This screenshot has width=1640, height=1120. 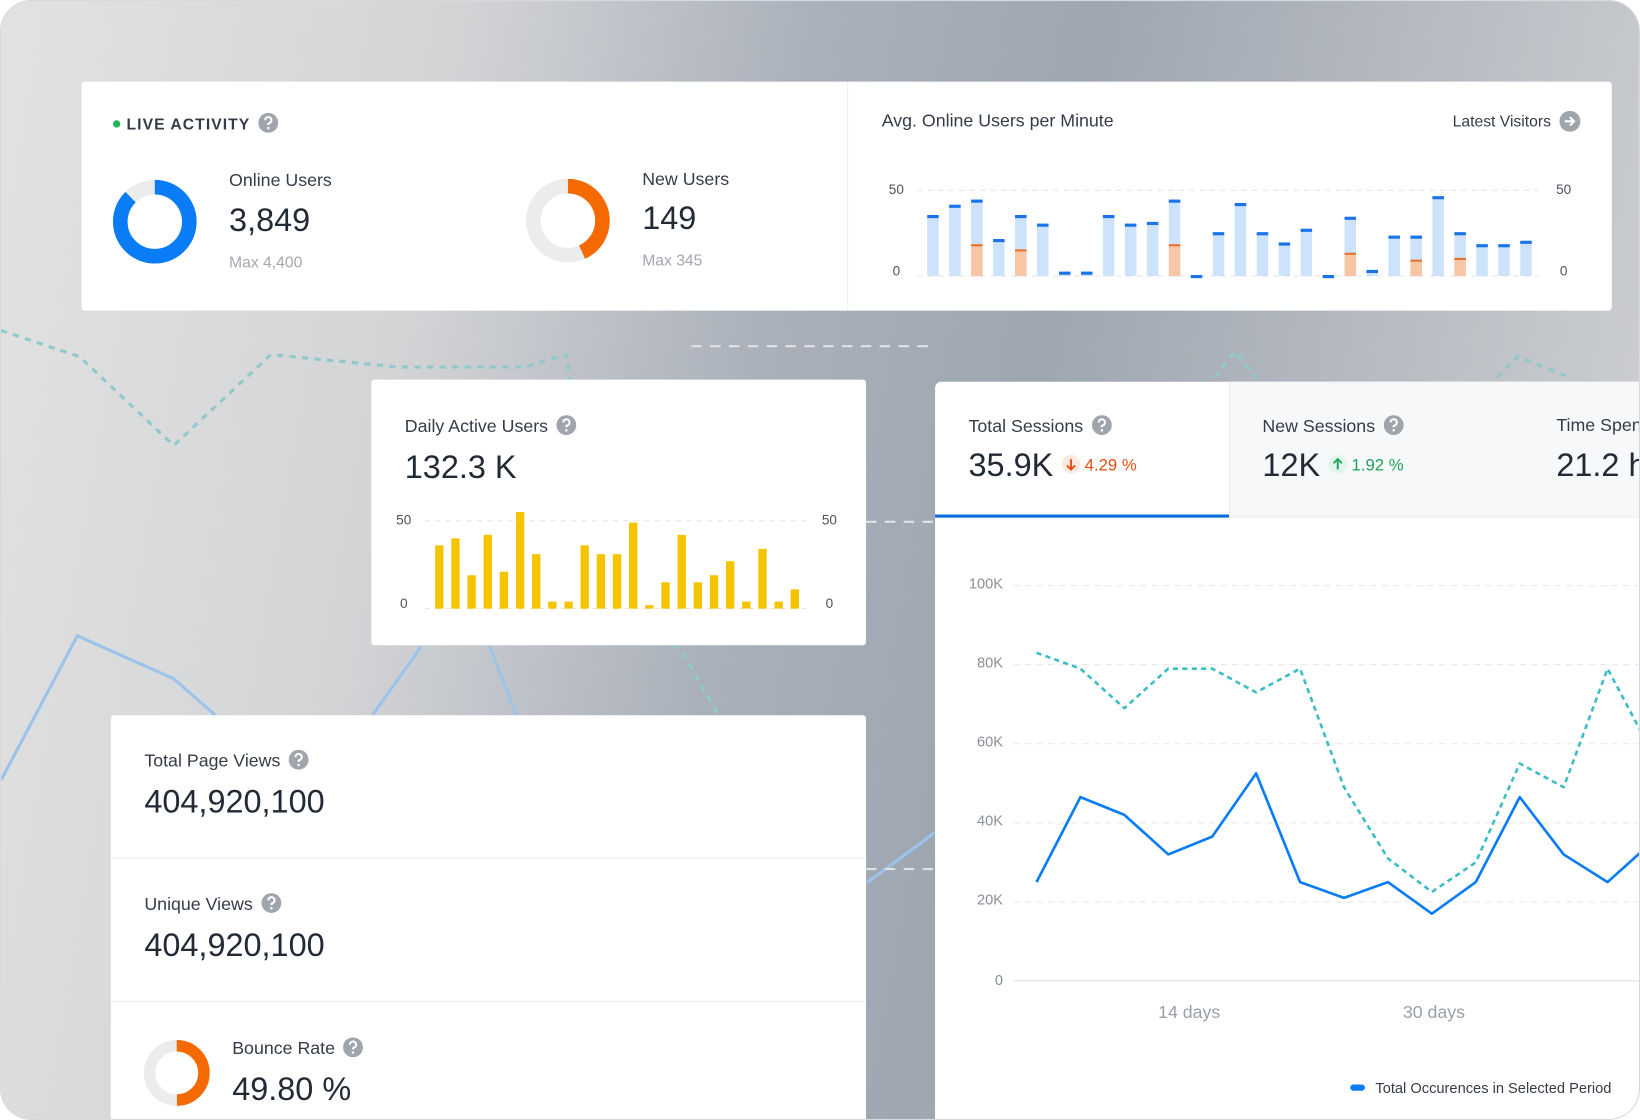 What do you see at coordinates (1082, 516) in the screenshot?
I see `tab-active-underline` at bounding box center [1082, 516].